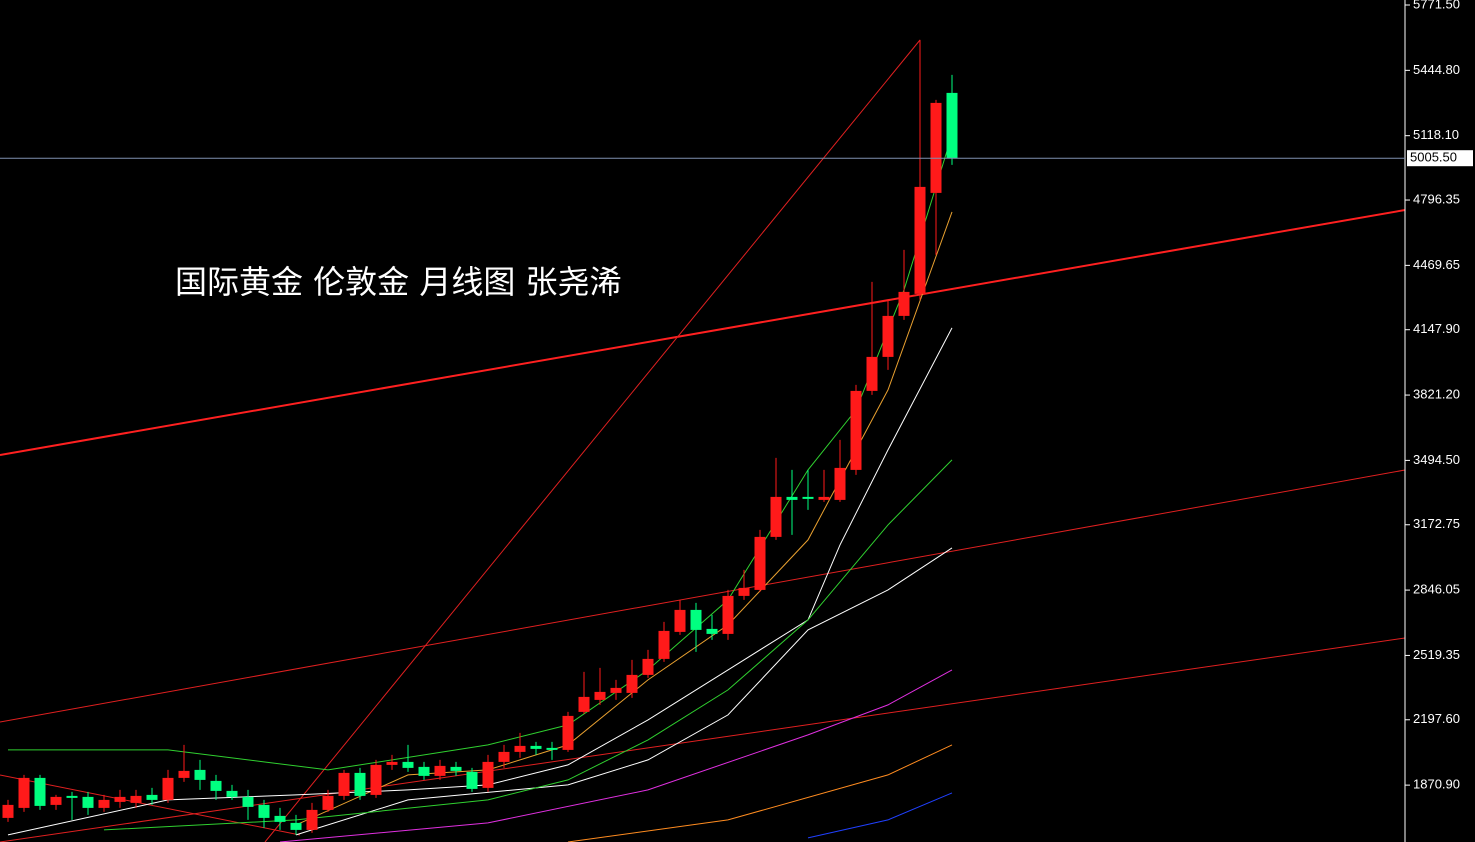  I want to click on y-tick-label: 3821.20, so click(1436, 393).